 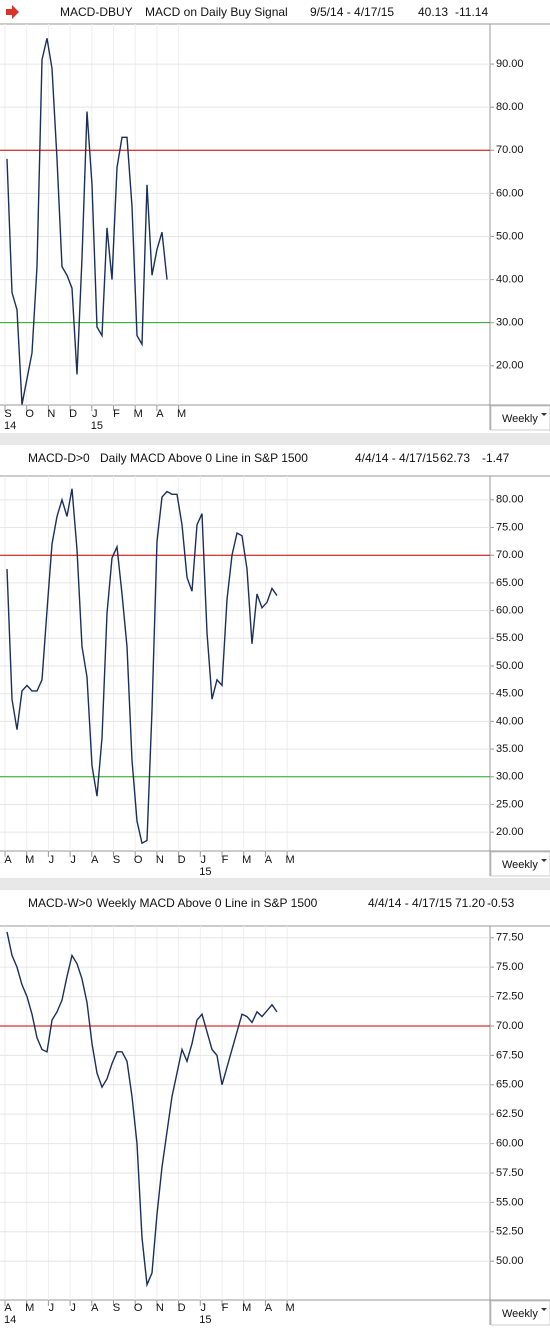 What do you see at coordinates (397, 458) in the screenshot?
I see `header-date-range: 4/4/14 - 4/17/15` at bounding box center [397, 458].